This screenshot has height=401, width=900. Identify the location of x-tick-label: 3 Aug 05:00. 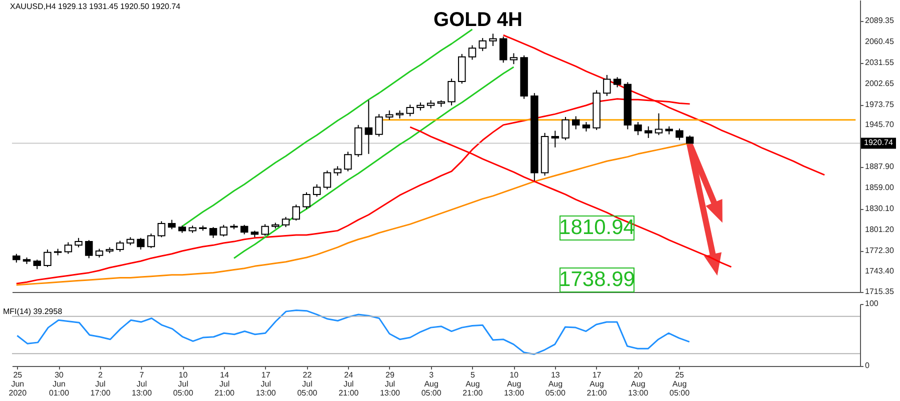
(431, 384).